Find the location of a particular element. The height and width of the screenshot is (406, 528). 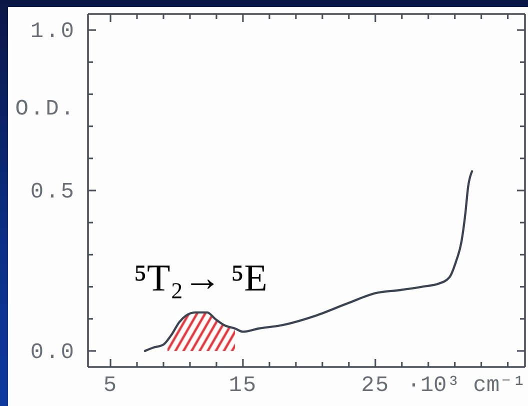

x-axis-title: ·10³ cm⁻¹ is located at coordinates (466, 385).